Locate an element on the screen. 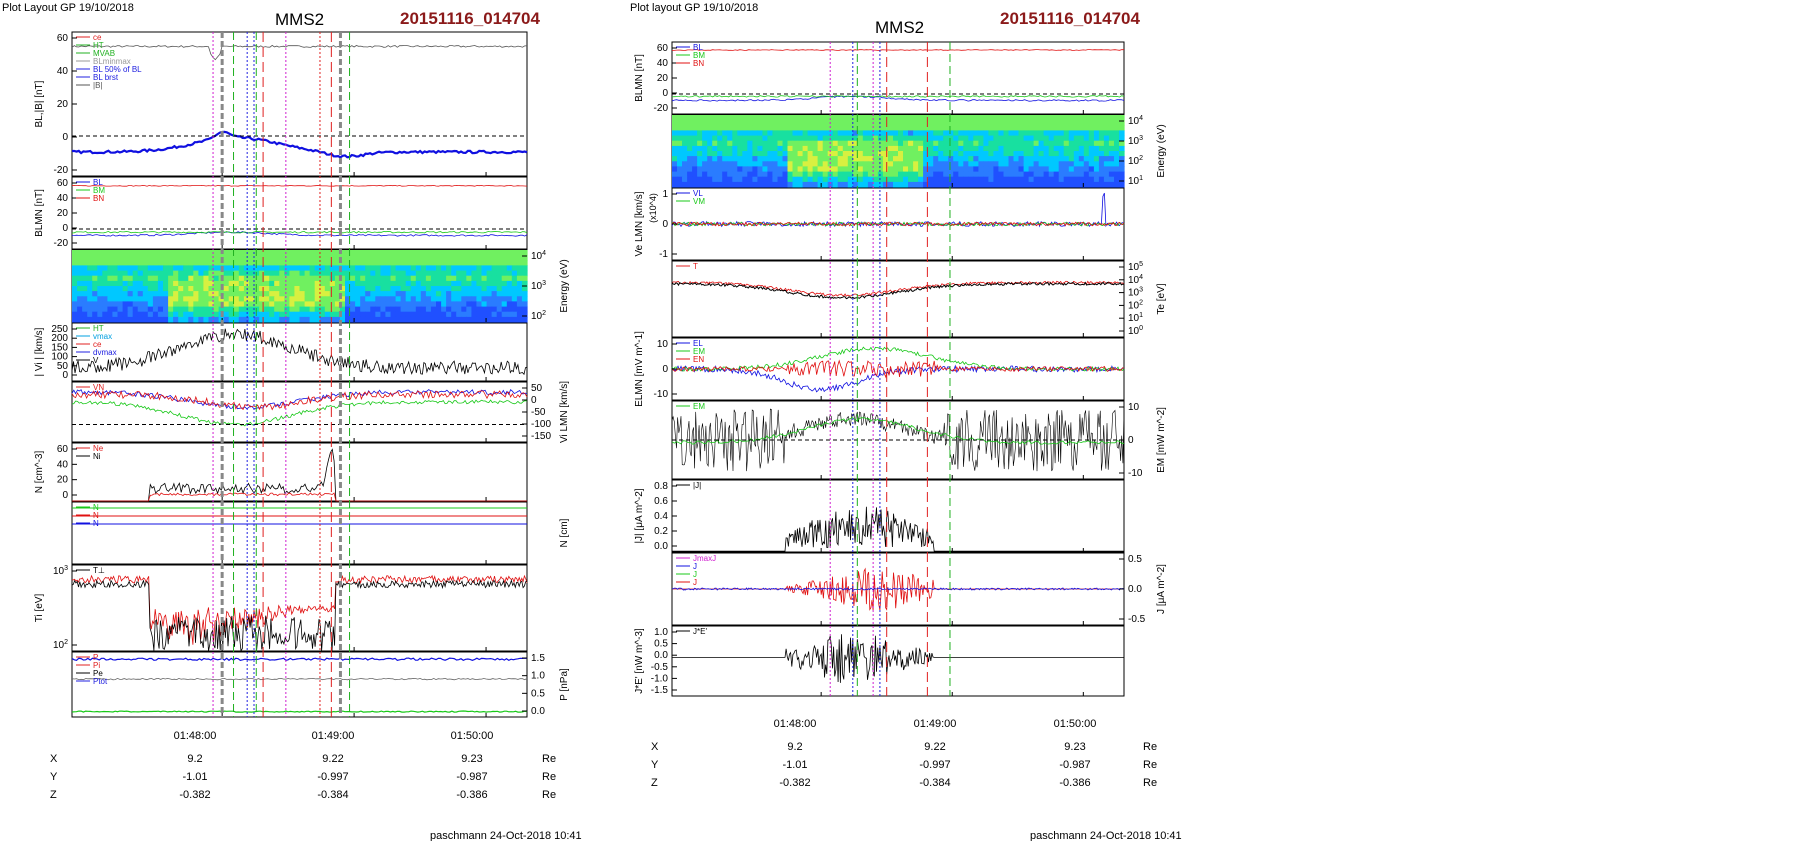 The width and height of the screenshot is (1804, 841). left-ephem-x-1: 9.2 is located at coordinates (194, 759).